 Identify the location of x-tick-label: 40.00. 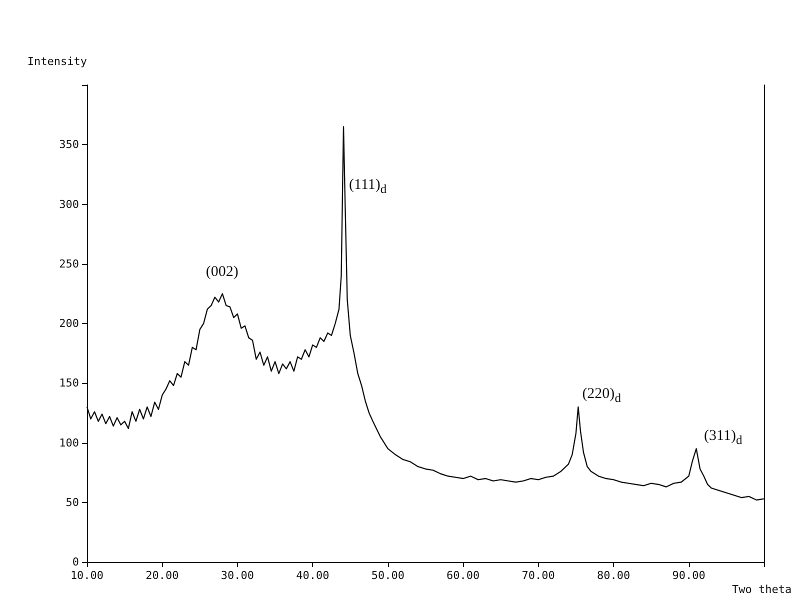
(313, 575).